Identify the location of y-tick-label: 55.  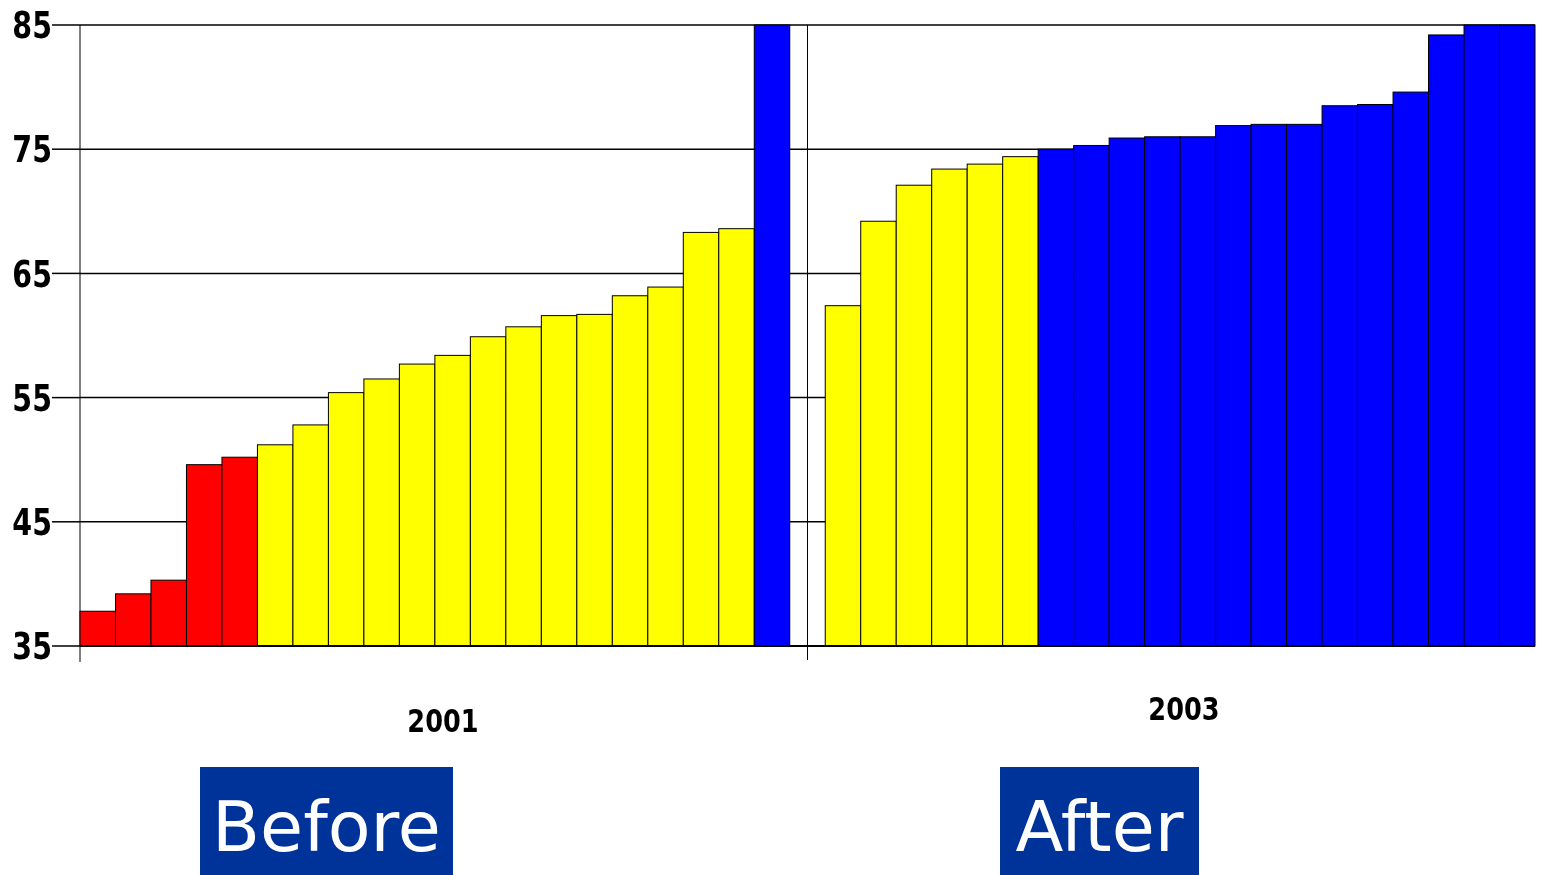
(32, 397).